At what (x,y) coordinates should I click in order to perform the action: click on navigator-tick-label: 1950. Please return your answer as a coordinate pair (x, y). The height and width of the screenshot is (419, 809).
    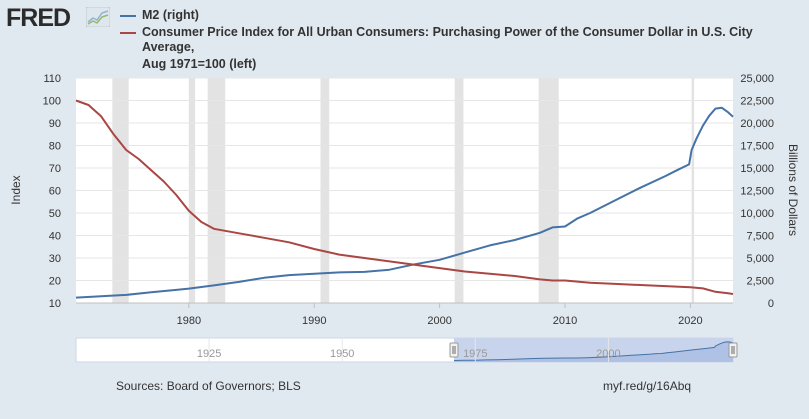
    Looking at the image, I should click on (342, 354).